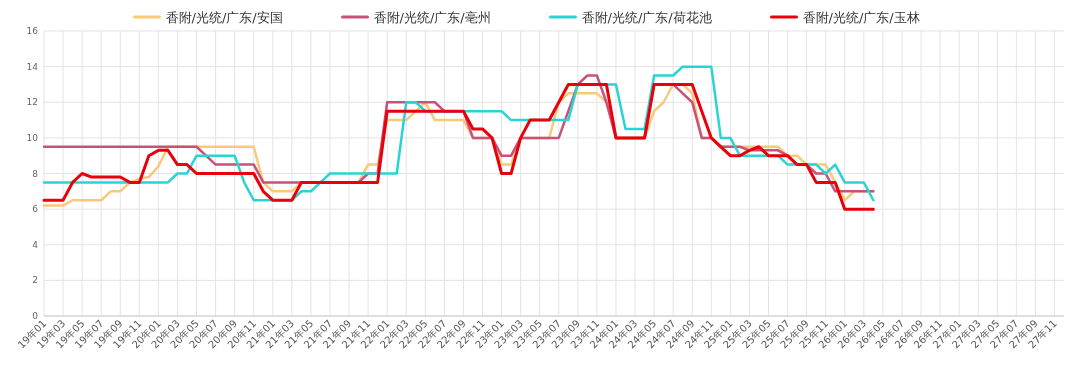 The height and width of the screenshot is (374, 1080). I want to click on legend-label: 香附/光统/广东/亳州, so click(432, 17).